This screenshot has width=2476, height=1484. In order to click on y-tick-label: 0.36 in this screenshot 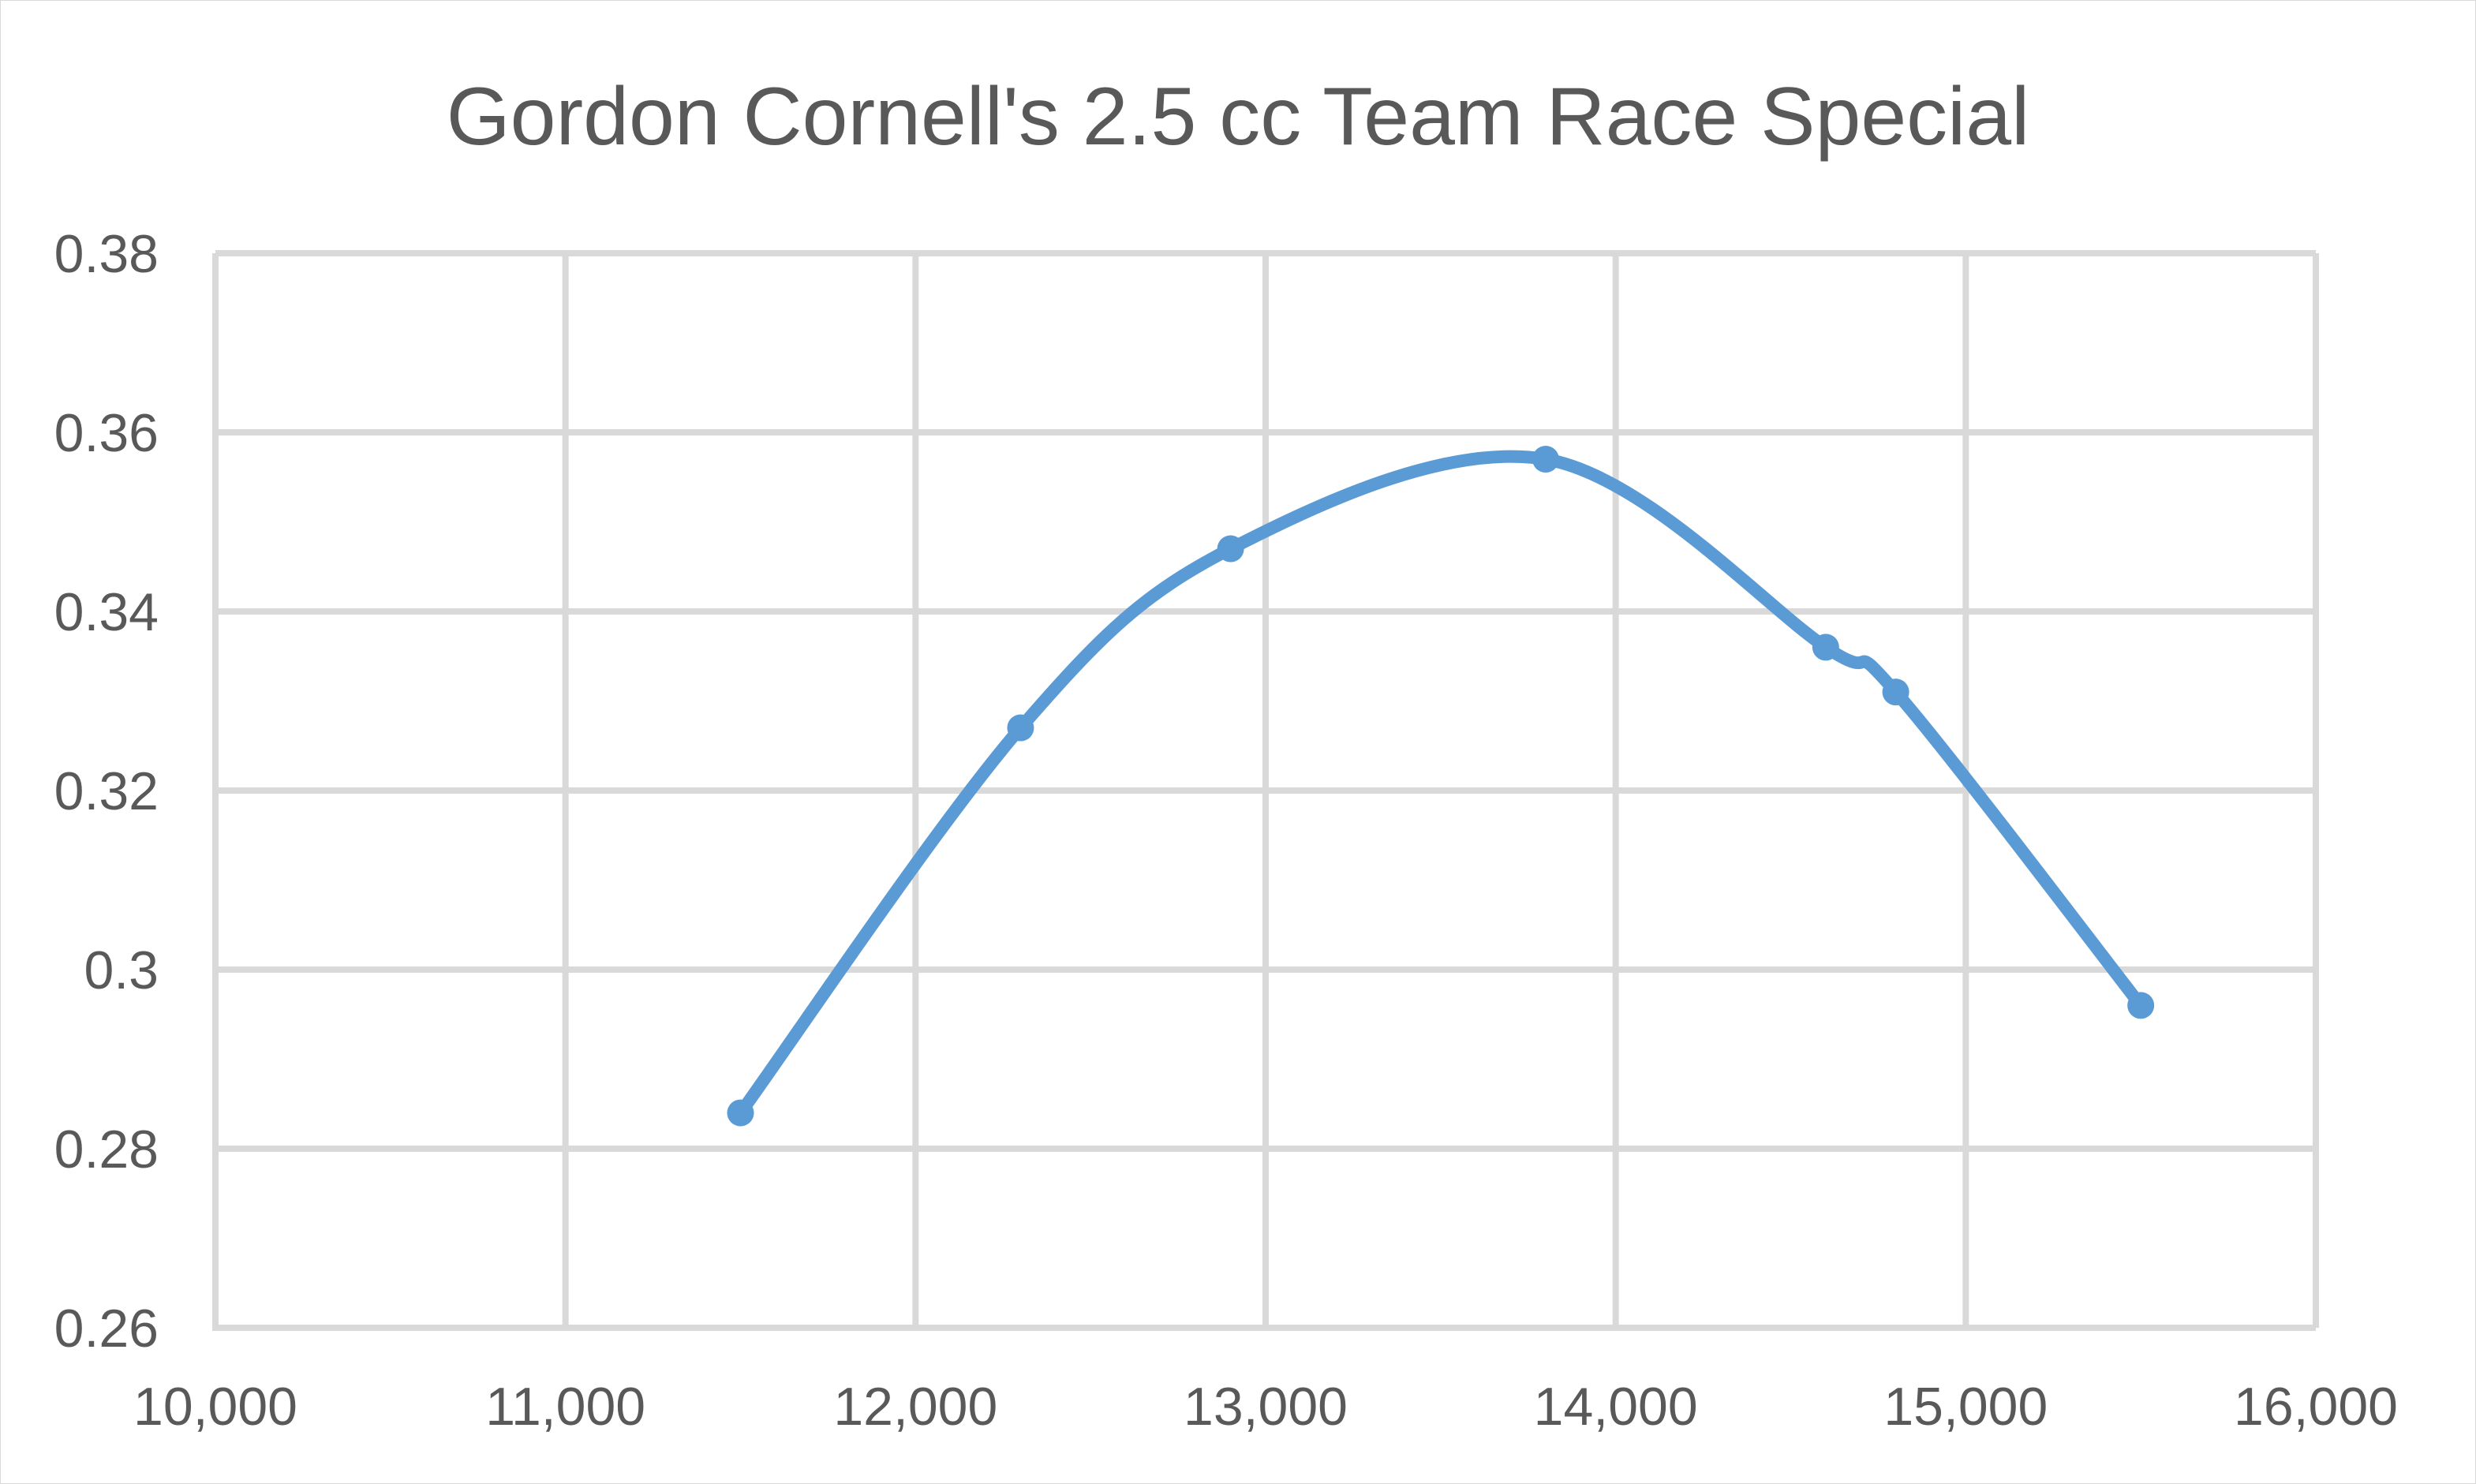, I will do `click(106, 433)`.